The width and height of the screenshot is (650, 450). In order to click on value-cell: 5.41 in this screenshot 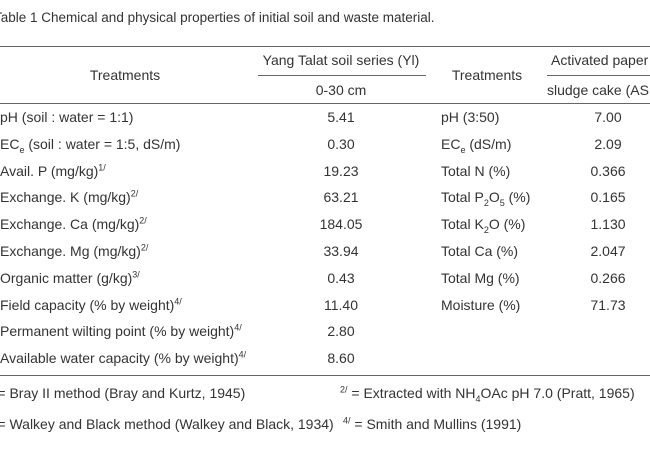, I will do `click(341, 117)`.